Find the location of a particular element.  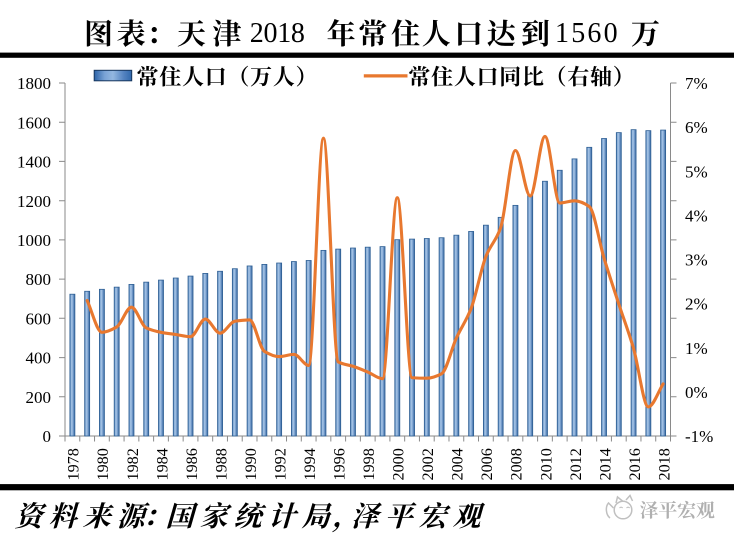

svg-text: 0 is located at coordinates (47, 436).